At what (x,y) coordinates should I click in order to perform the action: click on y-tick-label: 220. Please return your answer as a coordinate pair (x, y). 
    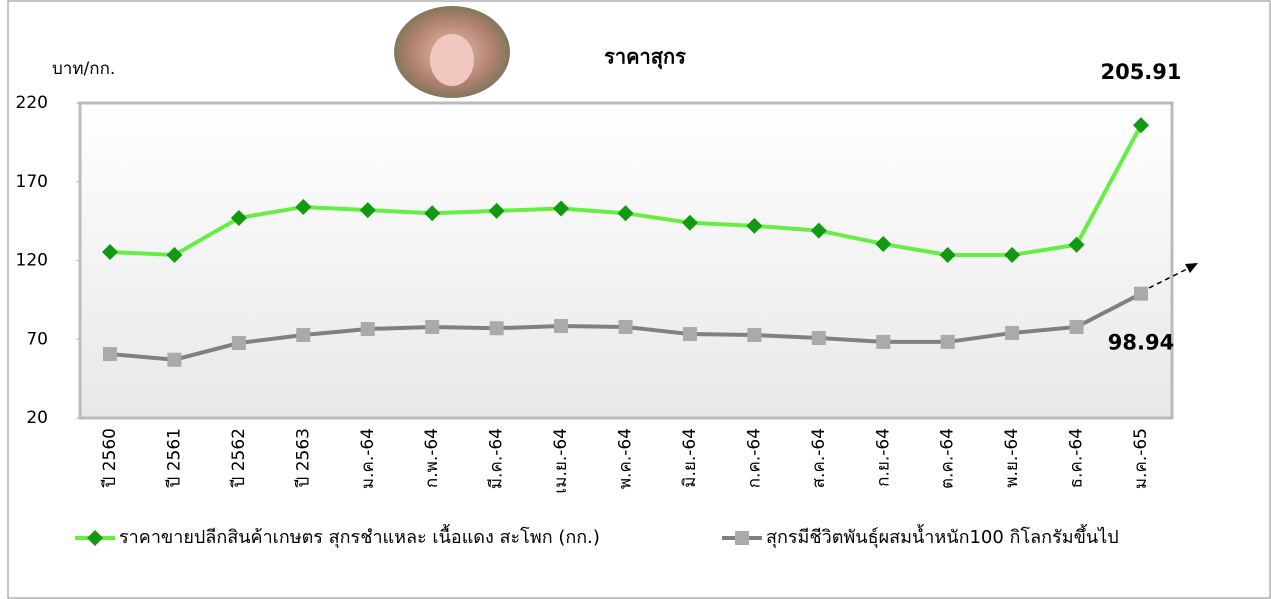
    Looking at the image, I should click on (32, 103).